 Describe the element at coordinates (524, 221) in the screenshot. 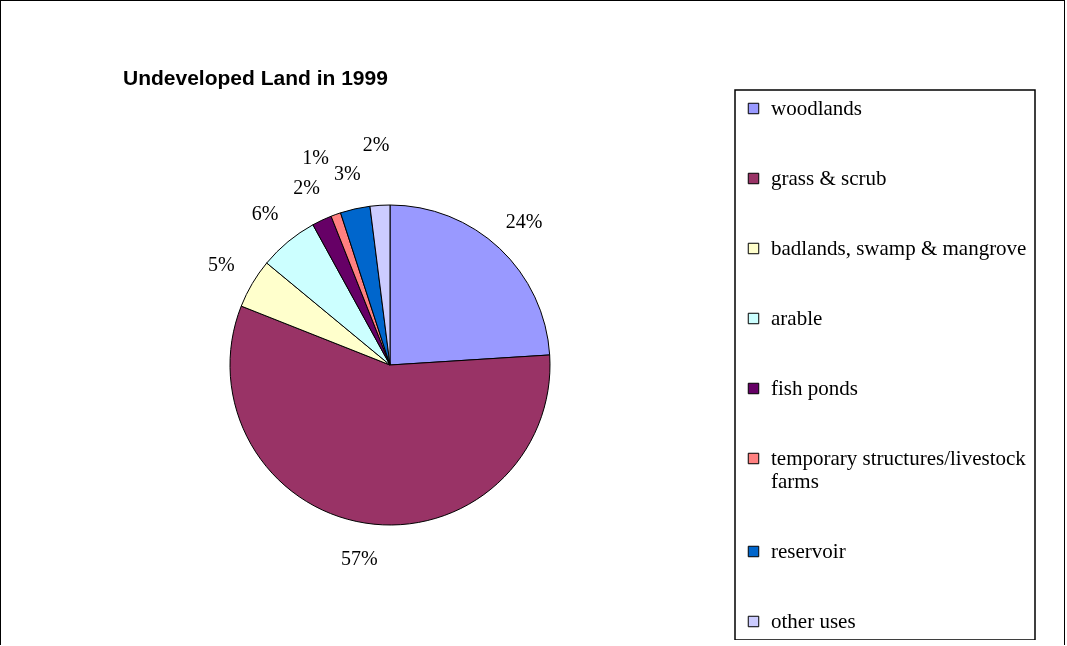

I see `data-label: 24%` at that location.